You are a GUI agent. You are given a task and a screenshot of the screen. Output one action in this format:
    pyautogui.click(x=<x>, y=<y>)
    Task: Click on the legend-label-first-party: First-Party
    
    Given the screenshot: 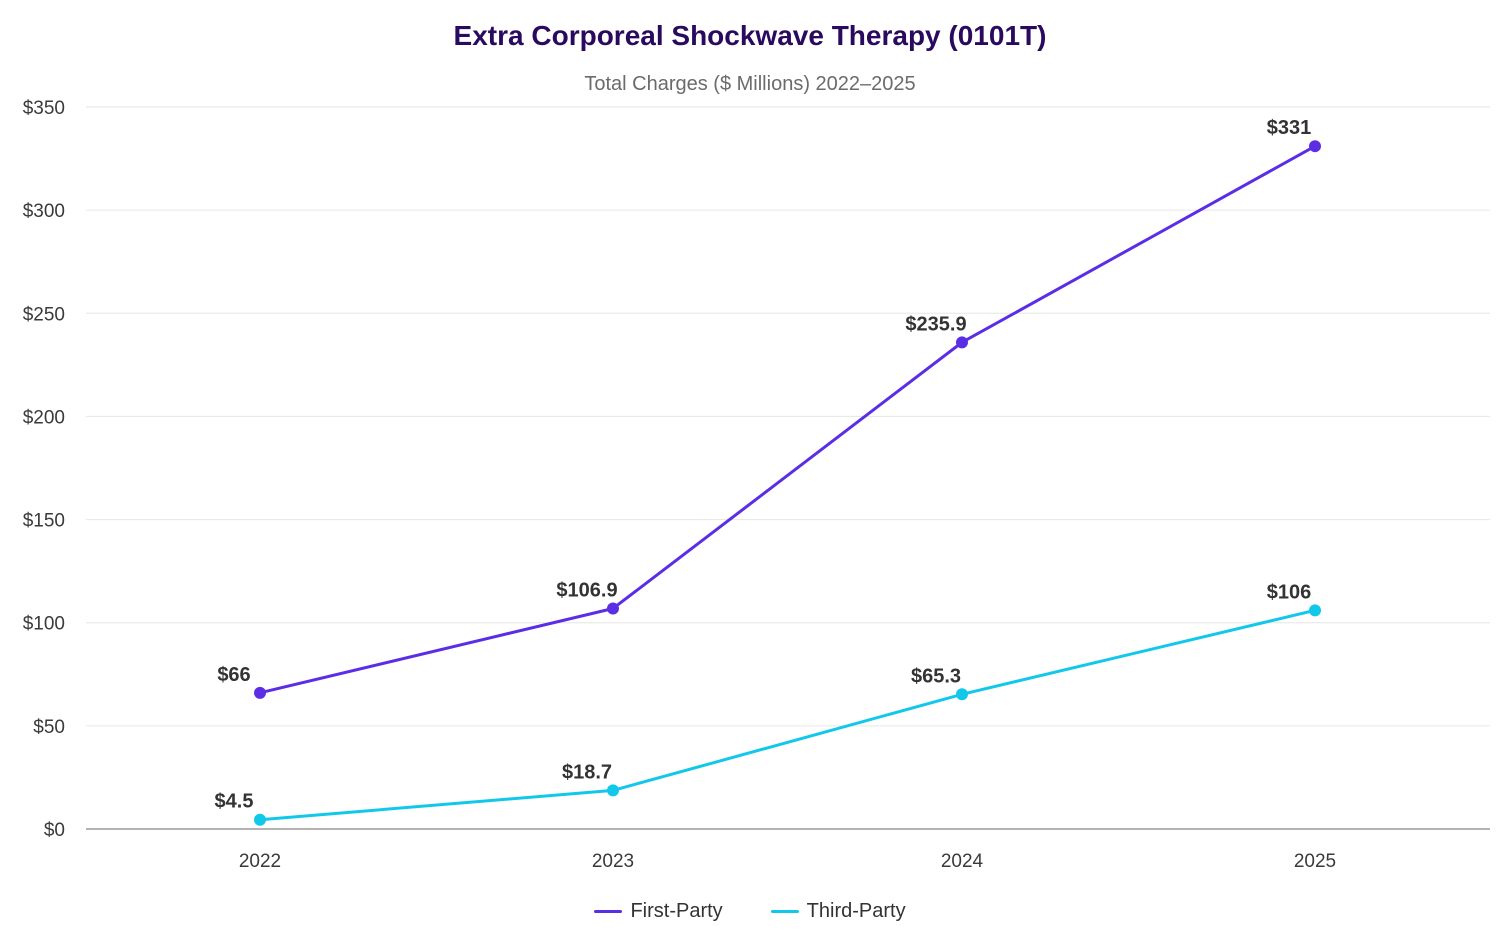 What is the action you would take?
    pyautogui.click(x=676, y=911)
    